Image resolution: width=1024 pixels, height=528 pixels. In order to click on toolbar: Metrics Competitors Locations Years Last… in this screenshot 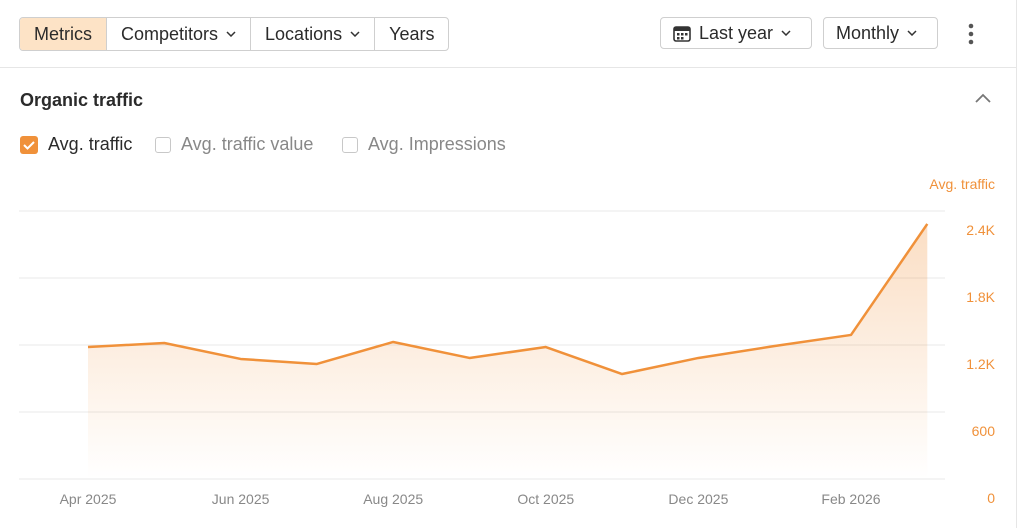, I will do `click(508, 34)`.